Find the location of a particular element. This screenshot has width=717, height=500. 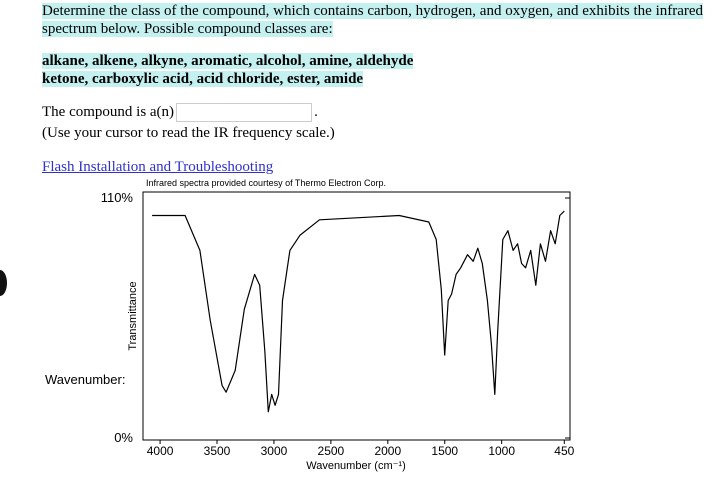

prompt-label: The compound is a(n) is located at coordinates (108, 111).